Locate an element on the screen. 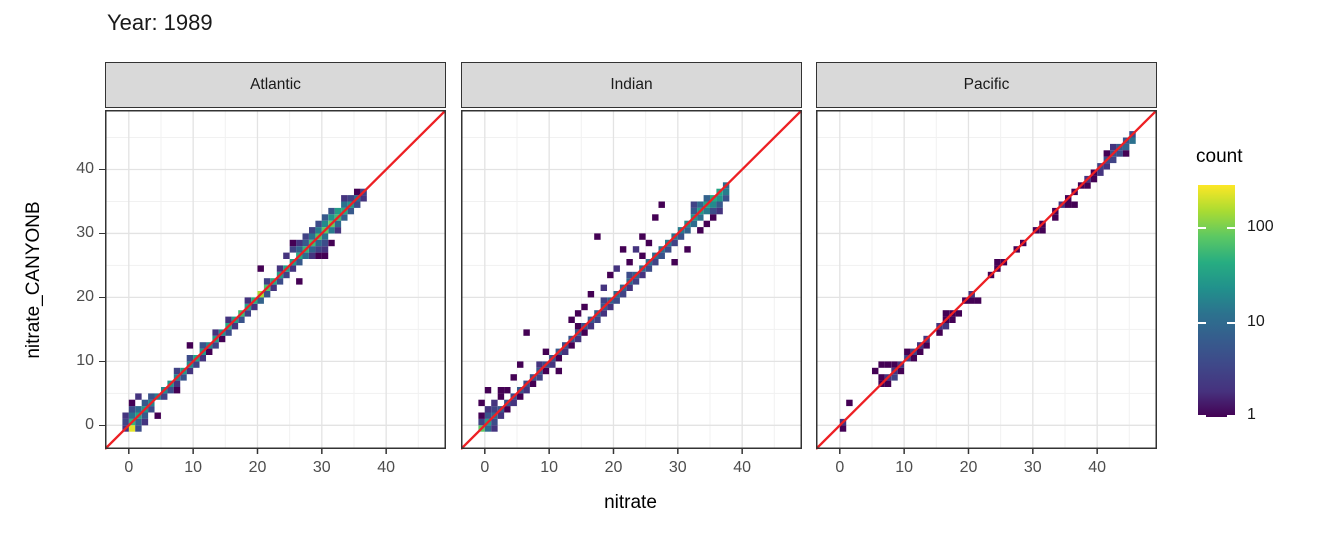 The height and width of the screenshot is (537, 1344). y-tick-label: 10 is located at coordinates (85, 361).